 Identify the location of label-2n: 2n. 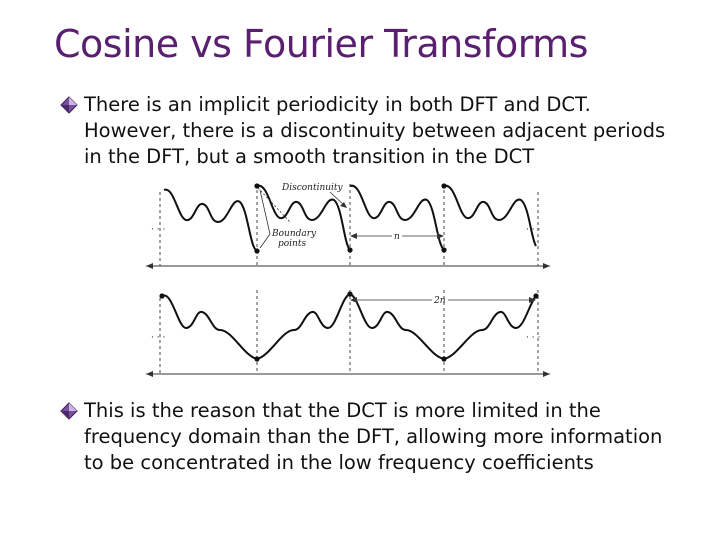
(439, 301).